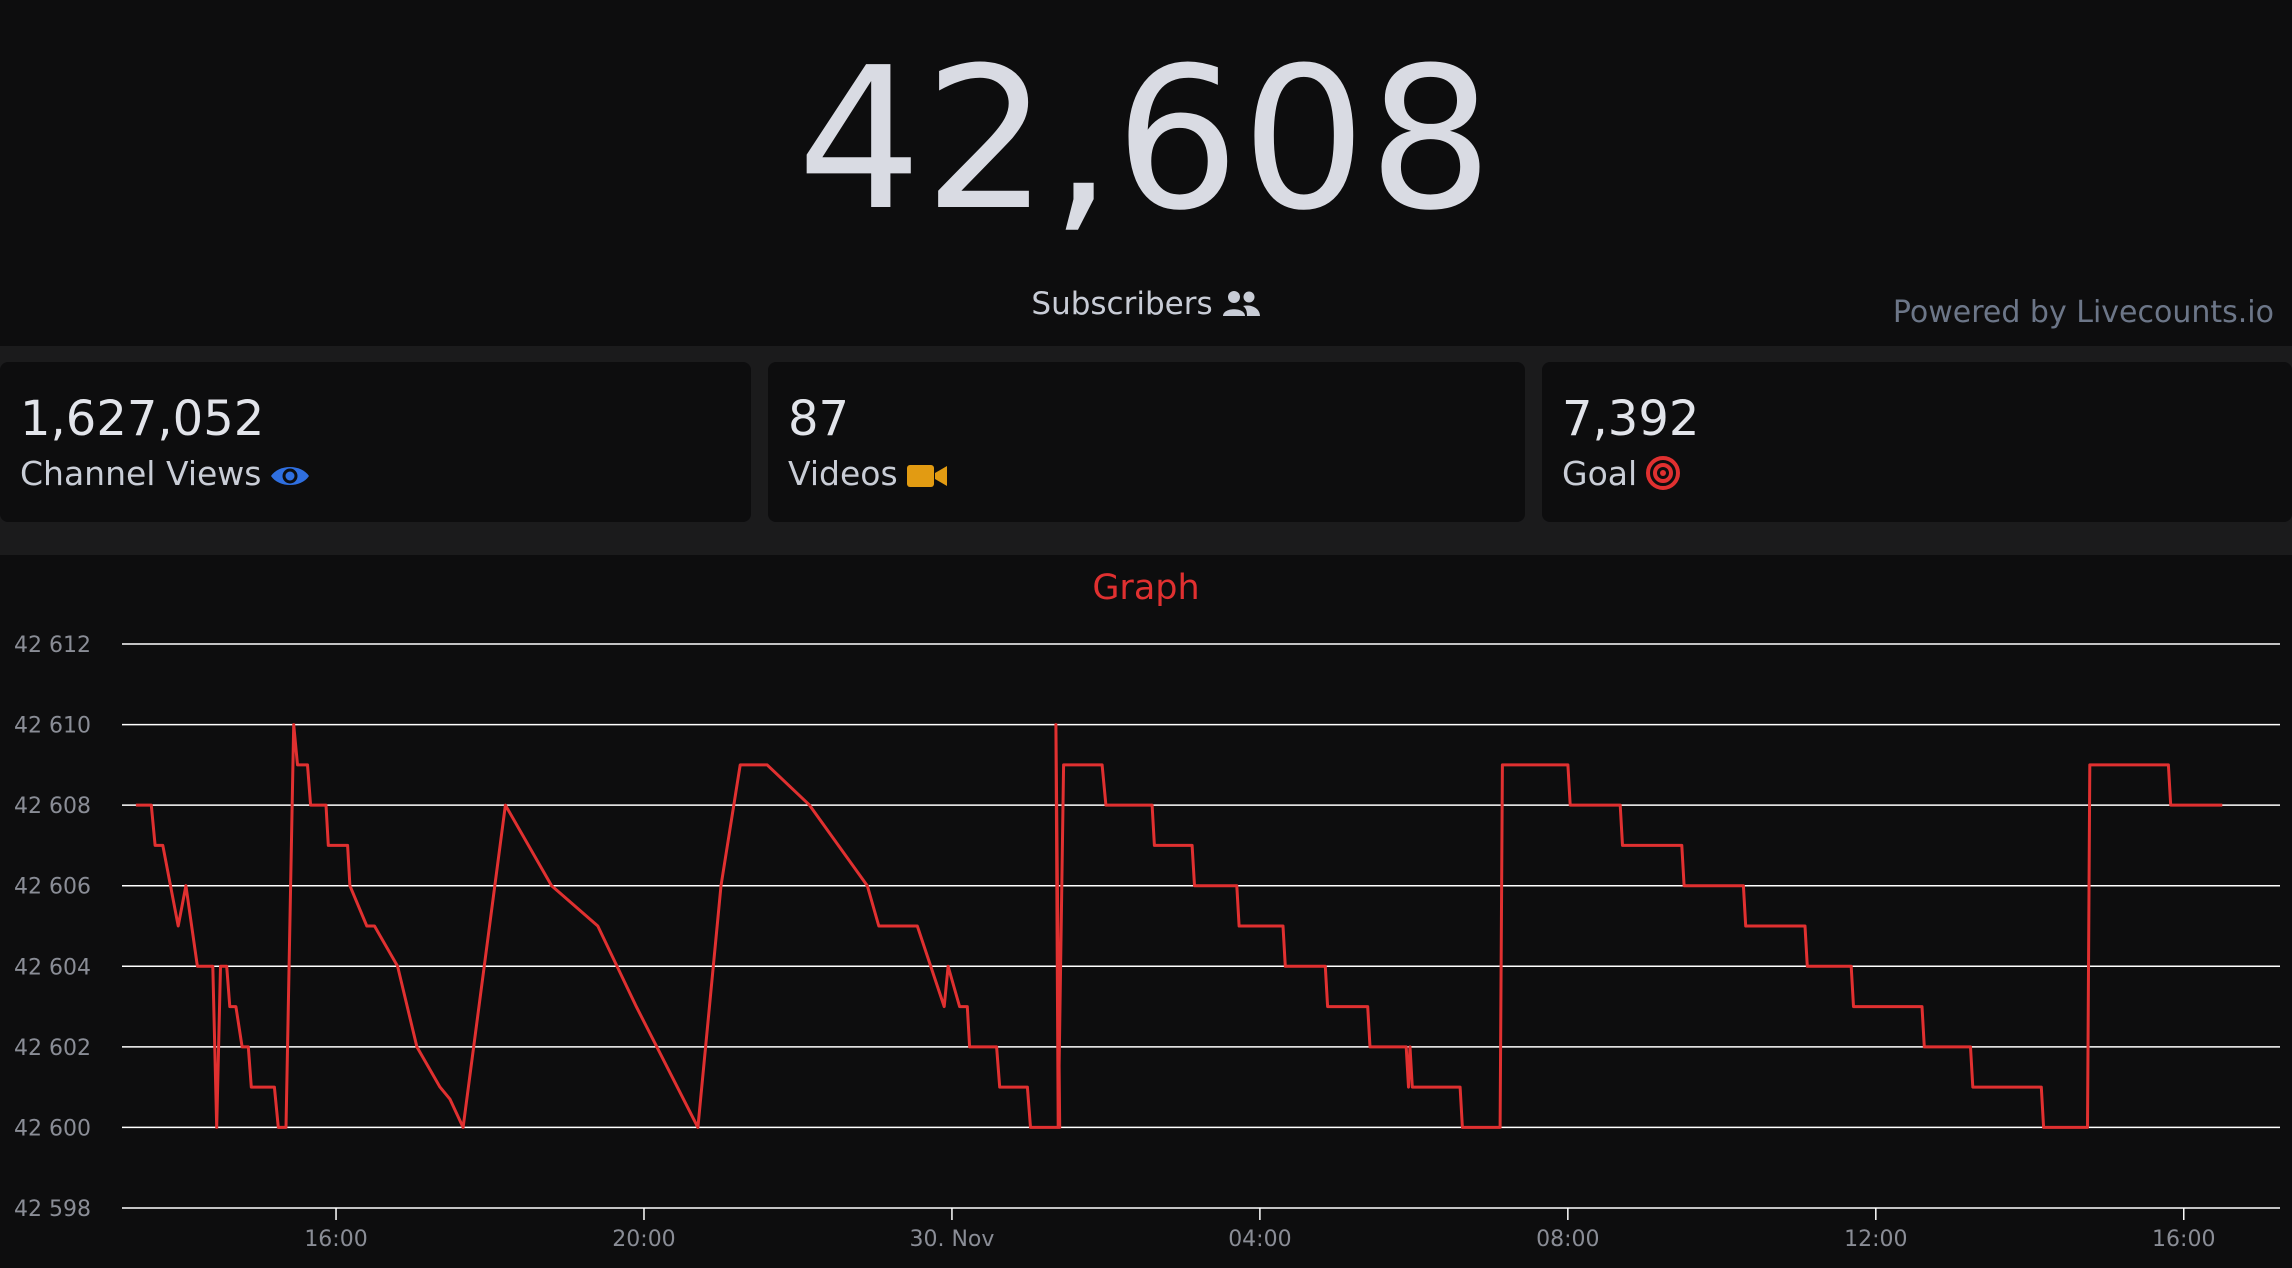  I want to click on channel-views-value: 1,627,052, so click(142, 419).